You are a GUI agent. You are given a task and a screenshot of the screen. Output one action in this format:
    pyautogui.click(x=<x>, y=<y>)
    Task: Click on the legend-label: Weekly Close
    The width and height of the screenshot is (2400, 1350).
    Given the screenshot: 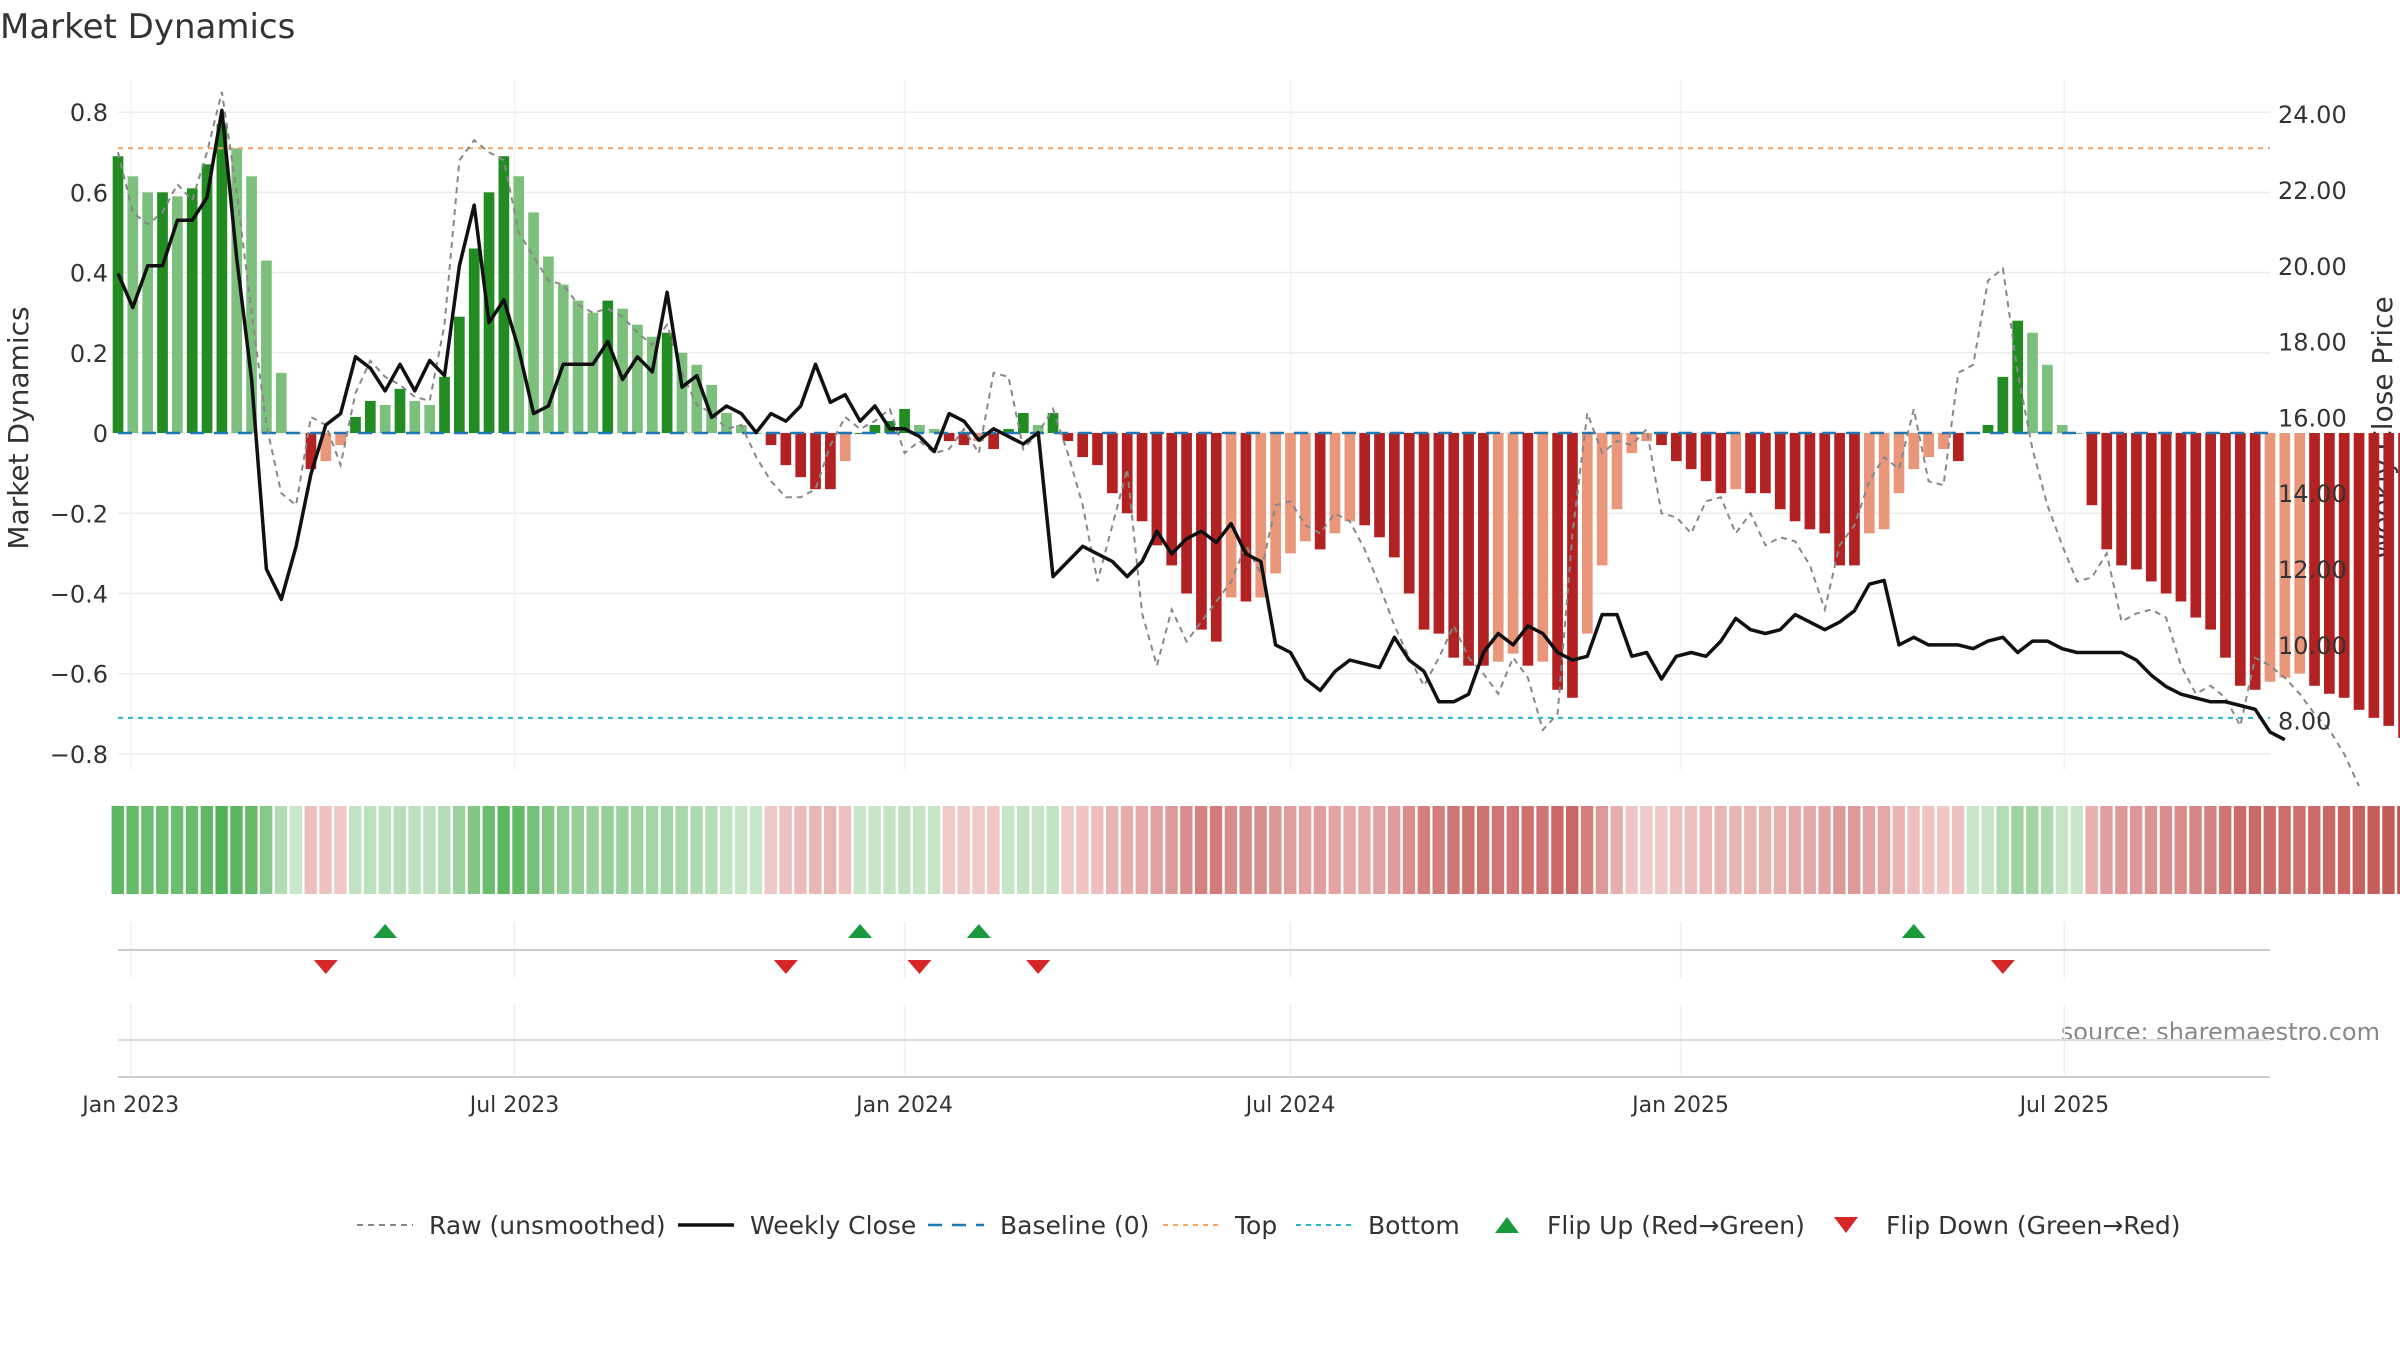 What is the action you would take?
    pyautogui.click(x=833, y=1225)
    